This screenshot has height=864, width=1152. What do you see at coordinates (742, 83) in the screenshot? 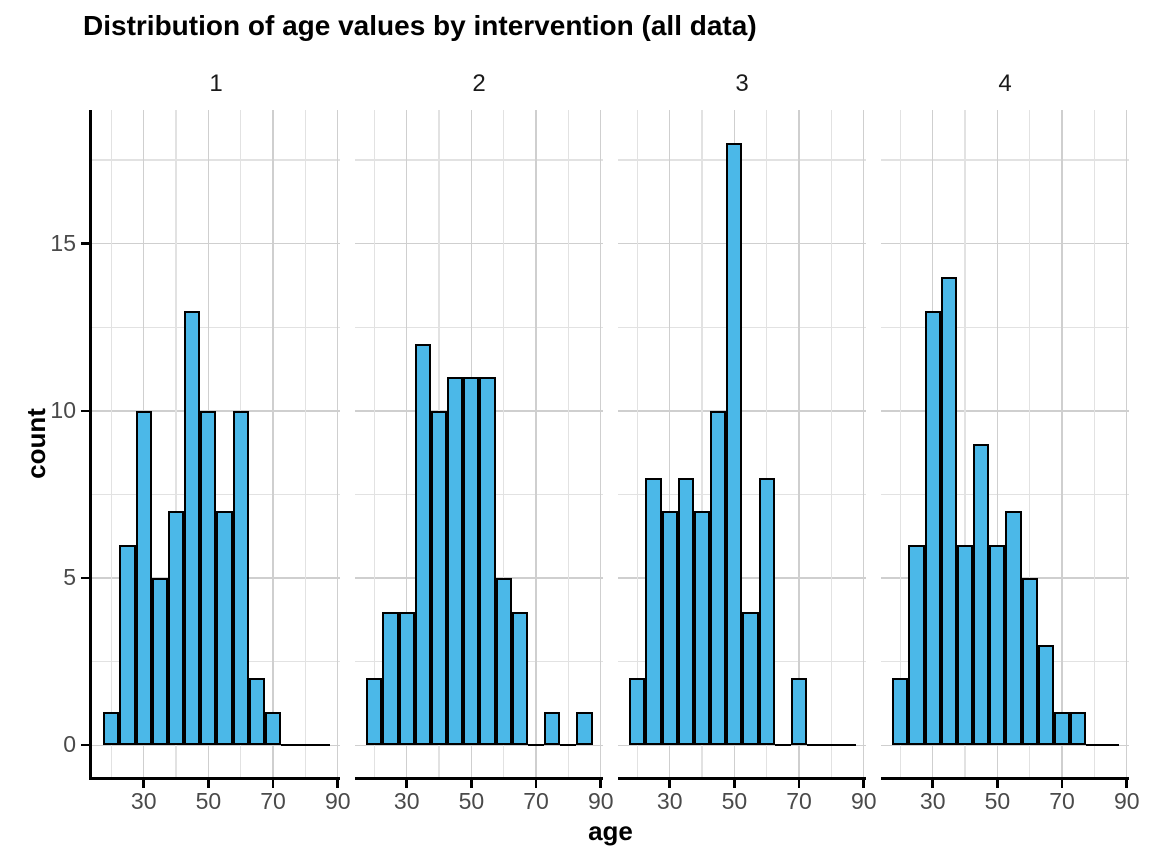
I see `facet-strip-label: 3` at bounding box center [742, 83].